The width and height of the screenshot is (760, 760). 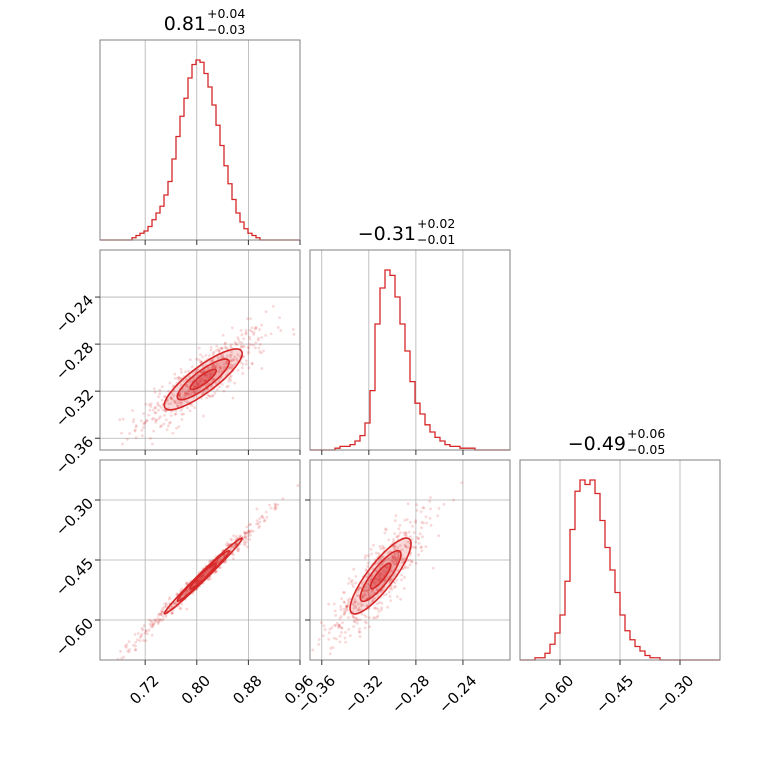 I want to click on y-tick-label-2: −0.30, so click(x=74, y=516).